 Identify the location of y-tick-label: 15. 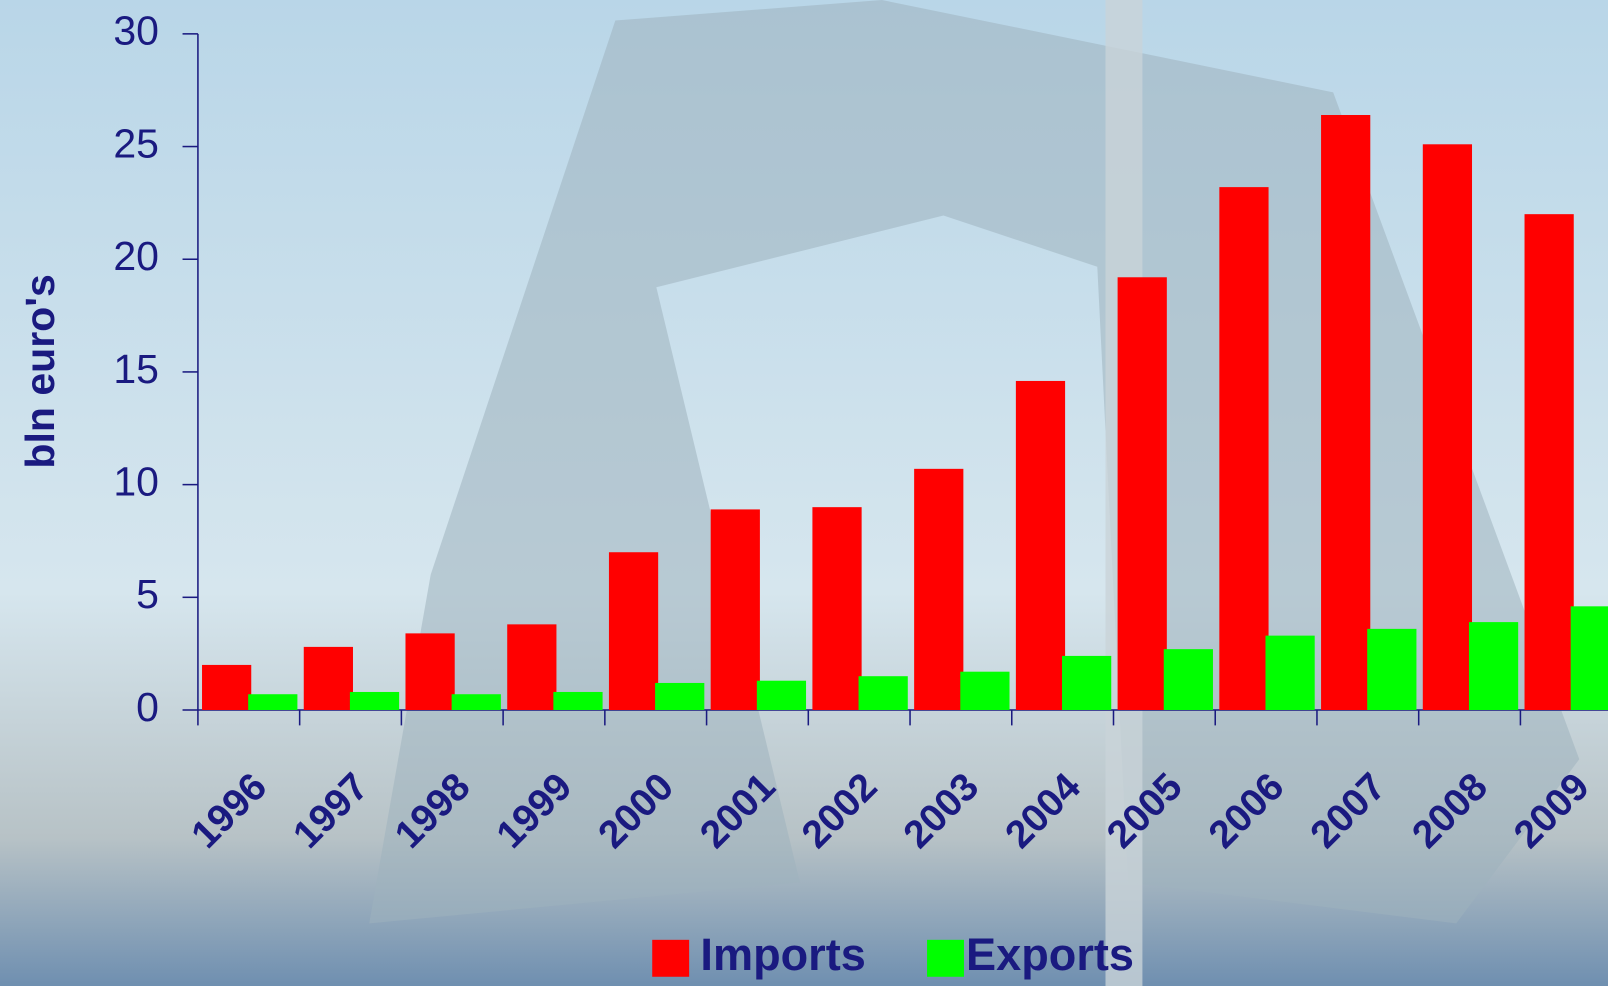
(136, 369).